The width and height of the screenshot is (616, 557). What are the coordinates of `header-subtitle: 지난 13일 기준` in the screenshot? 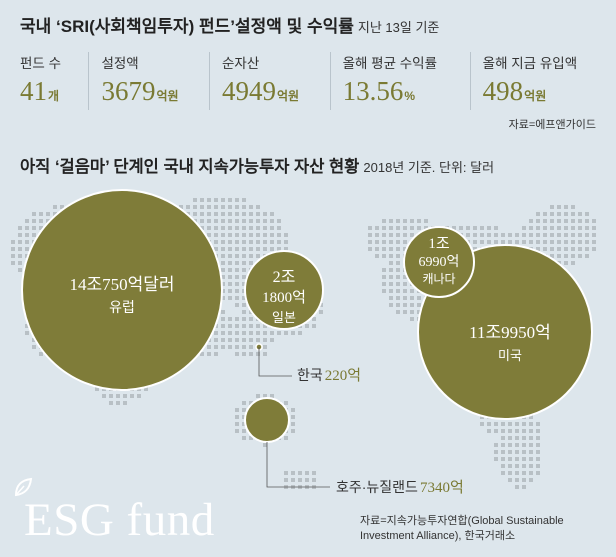 It's located at (398, 27).